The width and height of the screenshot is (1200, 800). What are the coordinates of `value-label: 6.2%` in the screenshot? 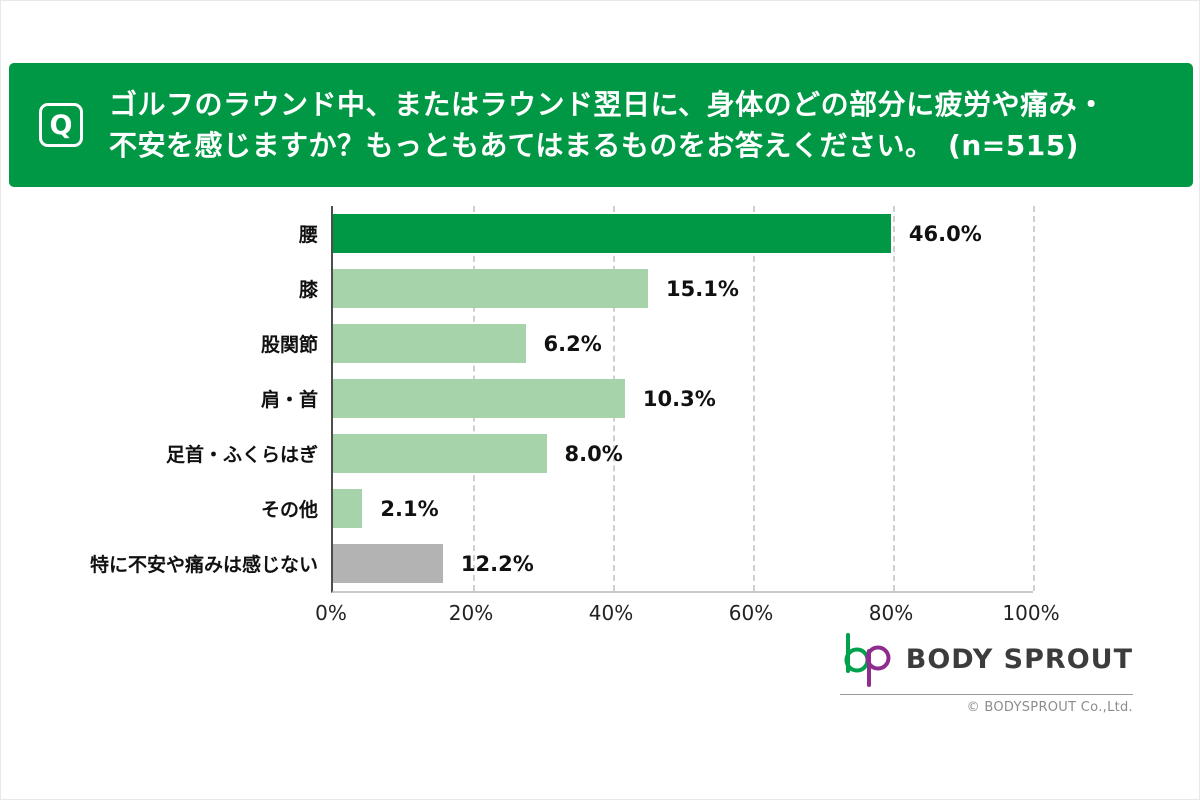 It's located at (572, 343).